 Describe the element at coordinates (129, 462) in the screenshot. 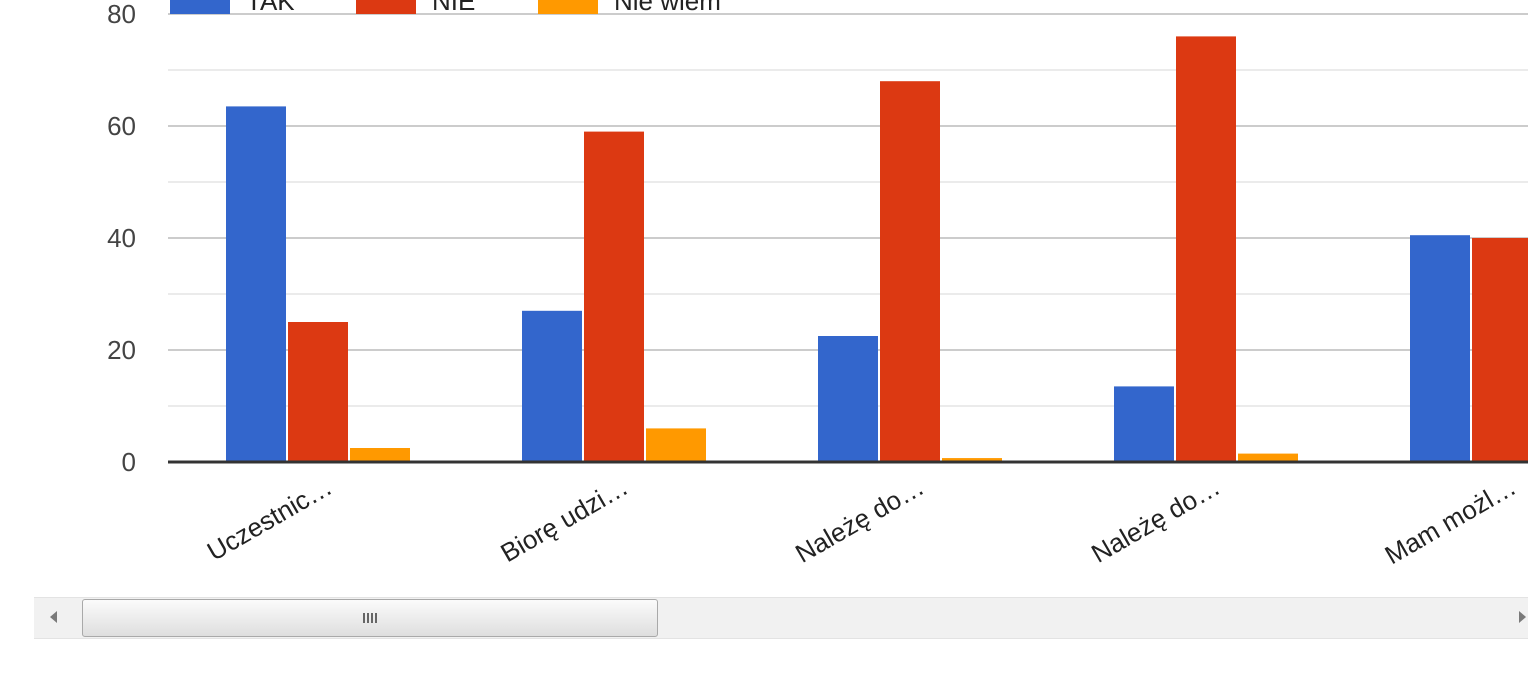

I see `y-tick-label: 0` at that location.